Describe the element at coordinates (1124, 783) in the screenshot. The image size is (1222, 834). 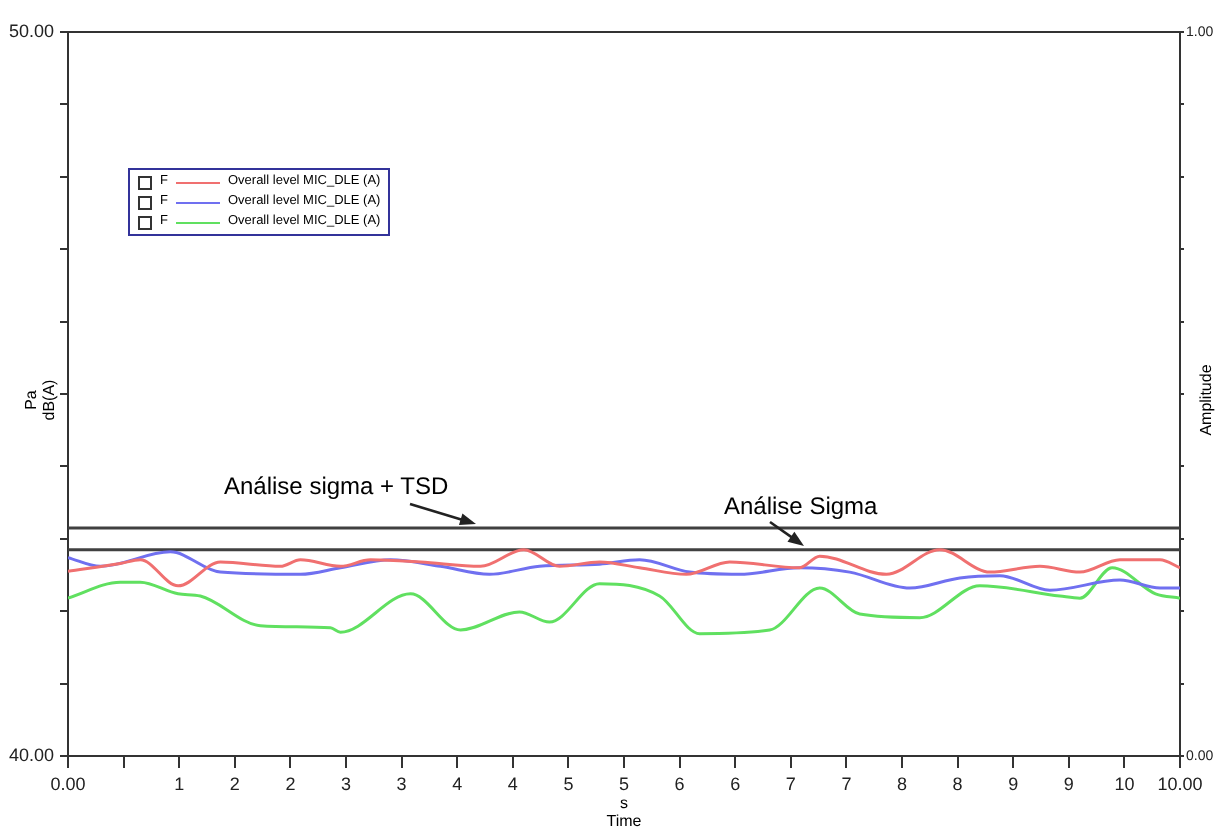
I see `x-tick-label: 10` at that location.